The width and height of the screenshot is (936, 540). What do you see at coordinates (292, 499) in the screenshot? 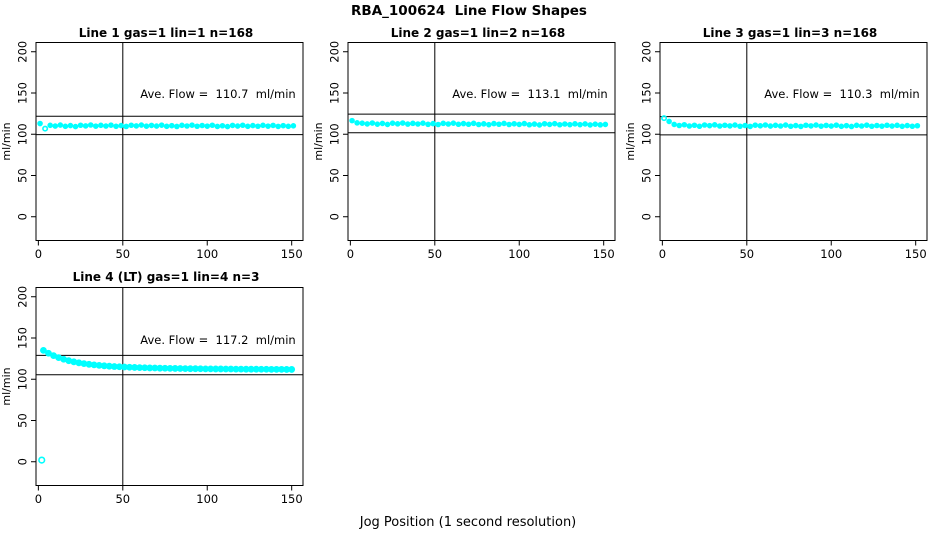
I see `x-tick-label: 150` at bounding box center [292, 499].